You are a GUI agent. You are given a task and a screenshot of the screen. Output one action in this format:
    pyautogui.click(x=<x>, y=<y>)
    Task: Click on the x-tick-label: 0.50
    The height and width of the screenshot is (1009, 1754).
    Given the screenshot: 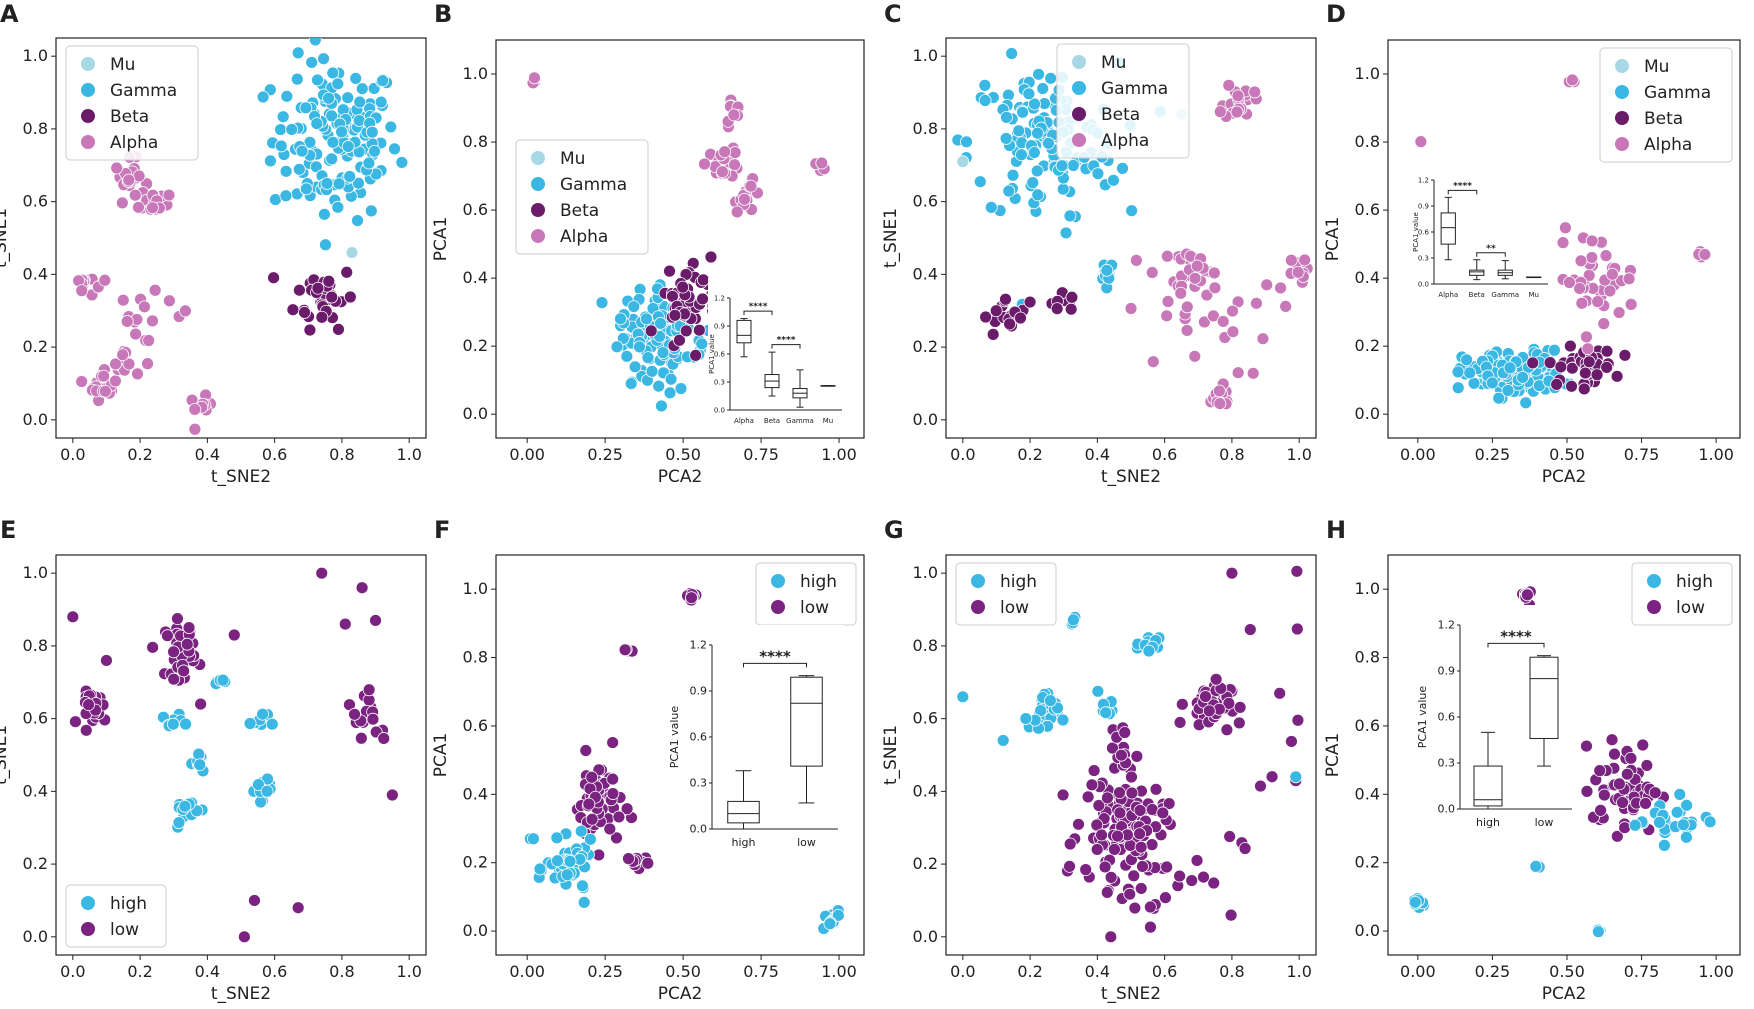 What is the action you would take?
    pyautogui.click(x=683, y=454)
    